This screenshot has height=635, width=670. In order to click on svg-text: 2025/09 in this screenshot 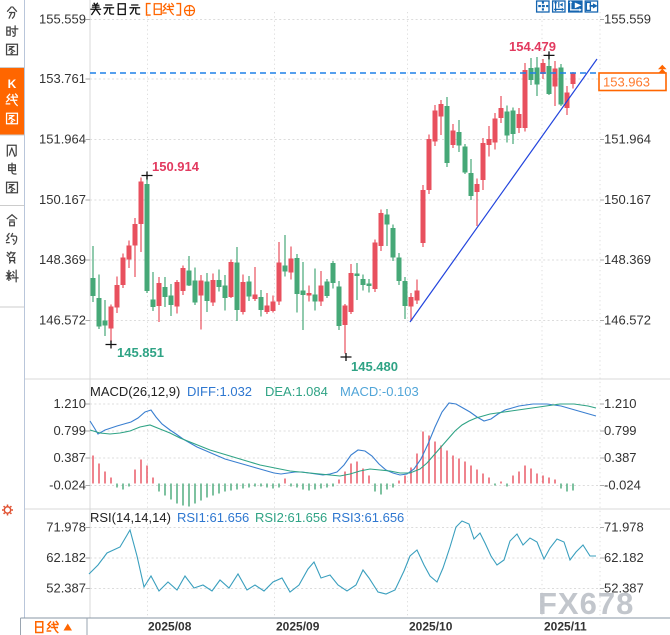, I will do `click(298, 627)`.